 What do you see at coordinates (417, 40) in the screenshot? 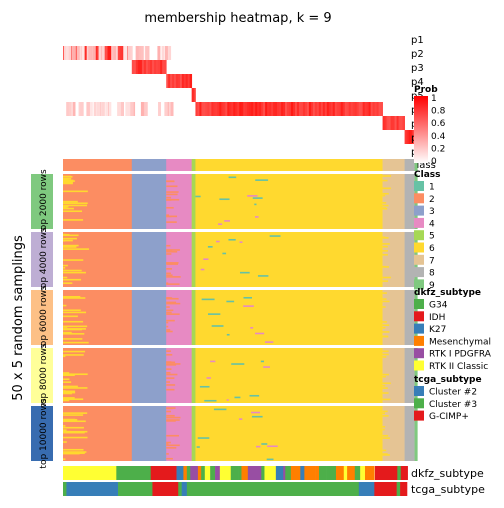
I see `prob-row-label: p1` at bounding box center [417, 40].